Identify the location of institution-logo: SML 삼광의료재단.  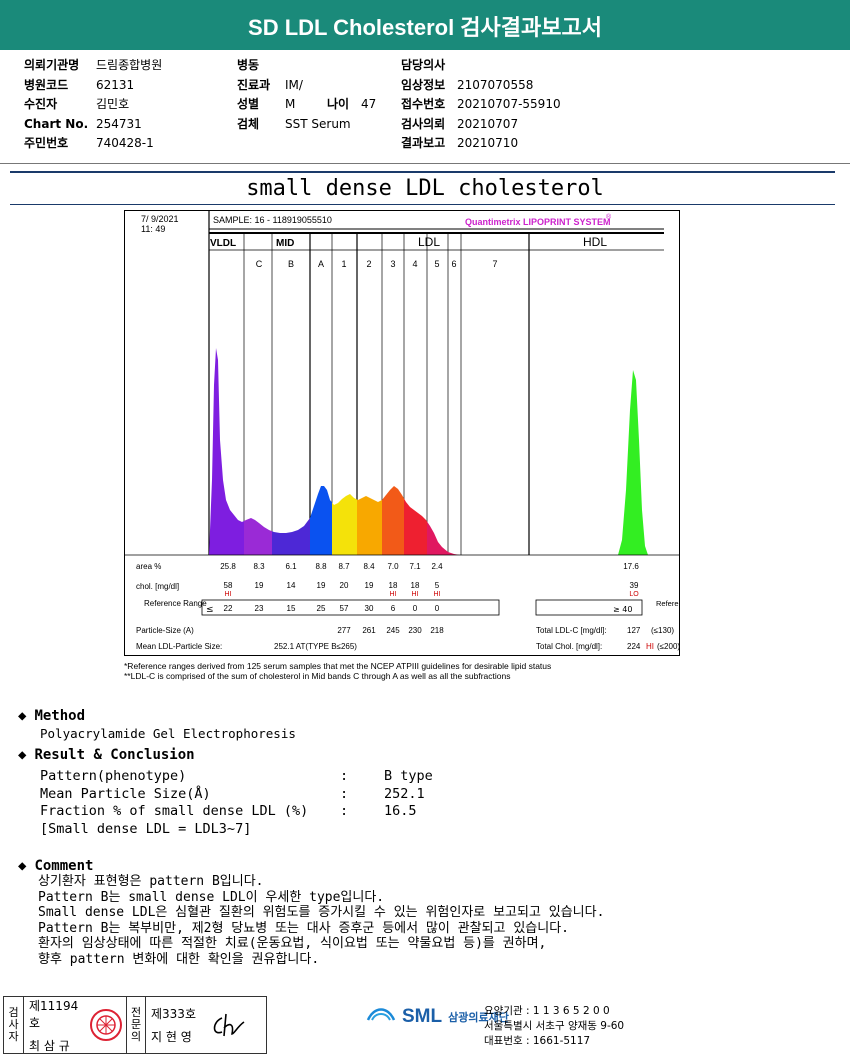
(437, 1017).